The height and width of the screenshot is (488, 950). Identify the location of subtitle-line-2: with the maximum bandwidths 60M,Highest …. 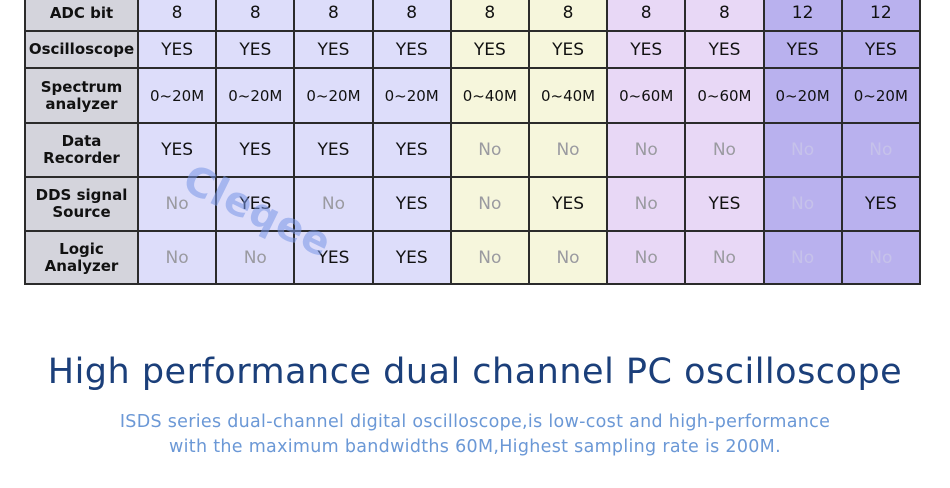
(475, 447).